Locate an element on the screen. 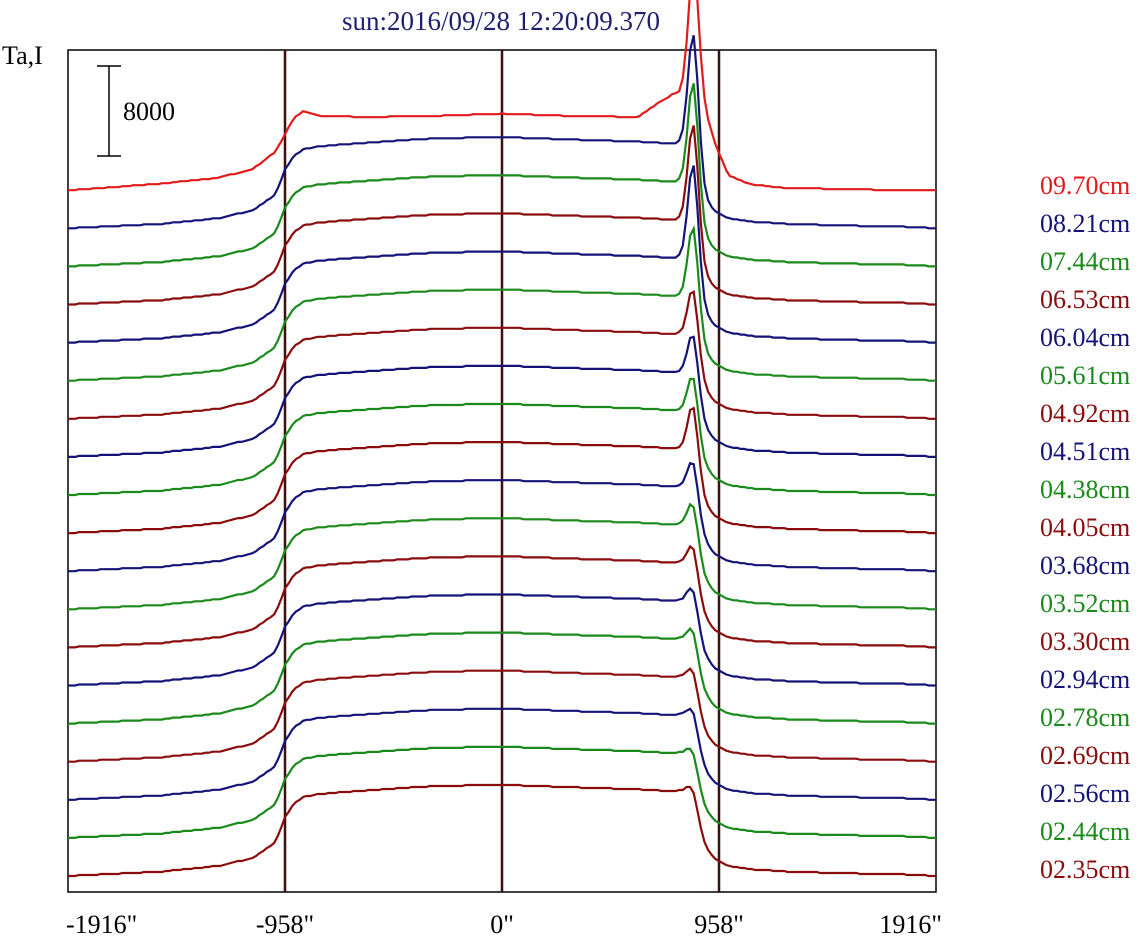 The height and width of the screenshot is (941, 1147). x-tick-label-2: 0" is located at coordinates (502, 924).